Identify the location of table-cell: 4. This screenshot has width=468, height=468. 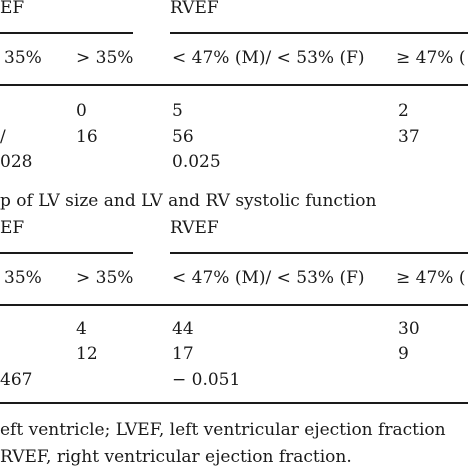
(81, 329).